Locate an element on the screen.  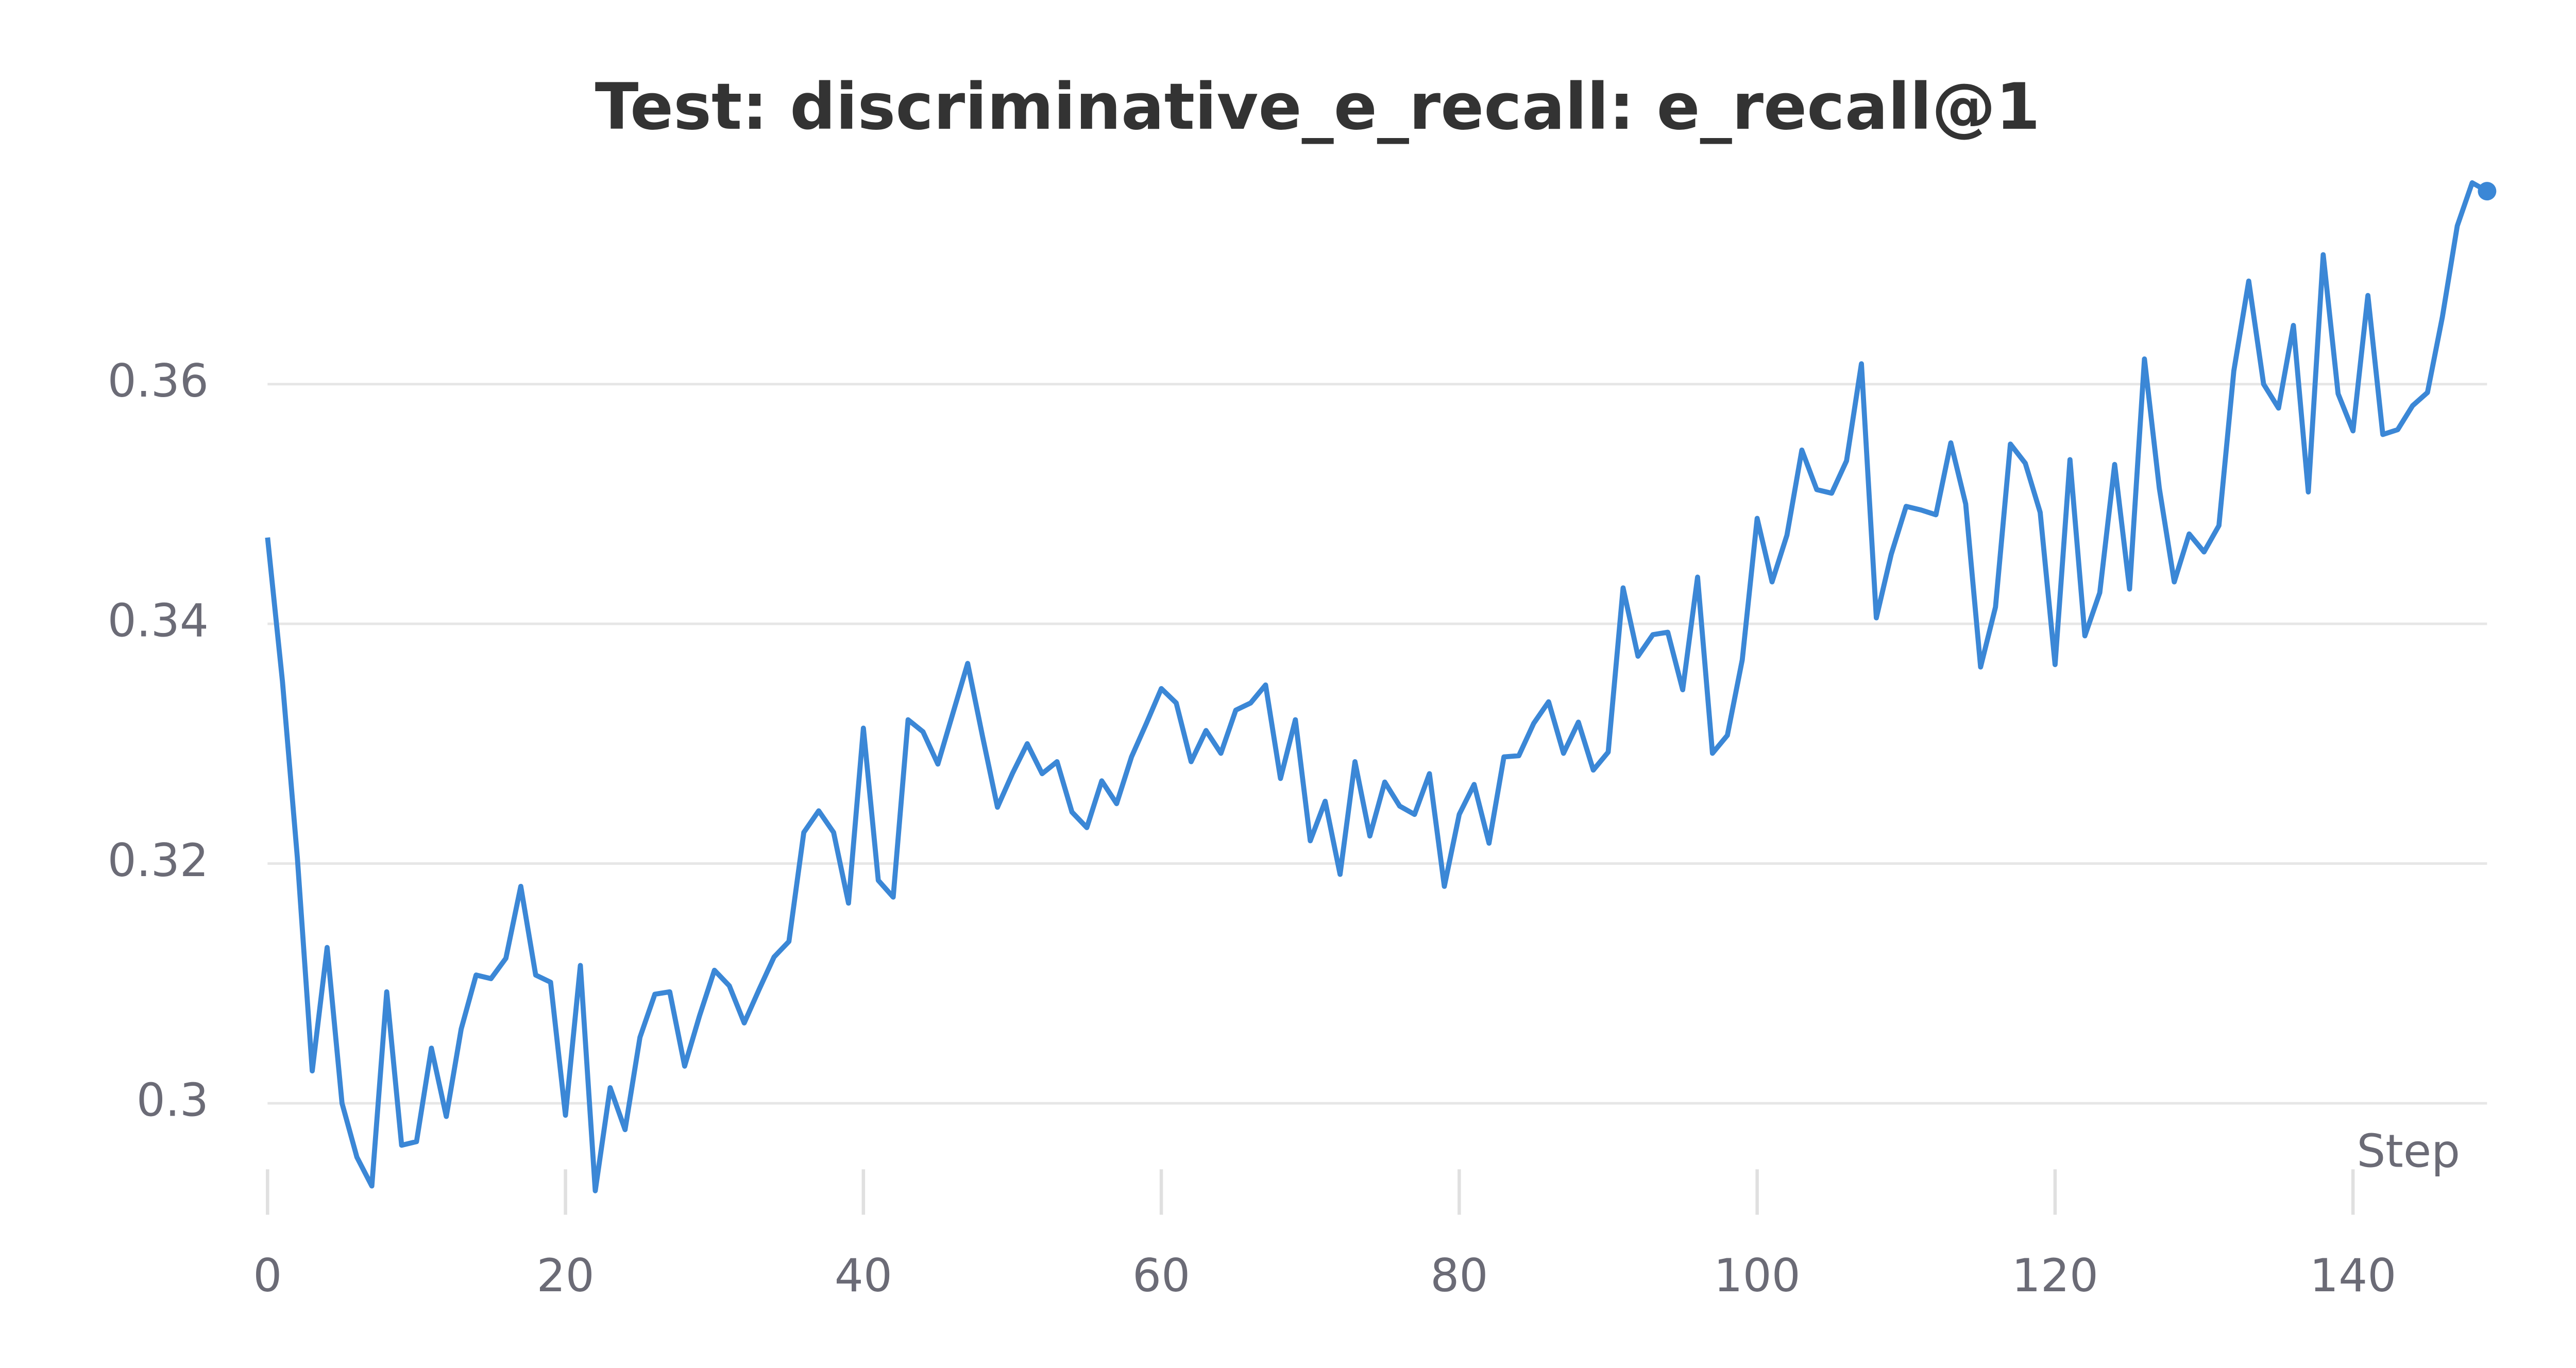
x-tick-label: 40 is located at coordinates (863, 1275).